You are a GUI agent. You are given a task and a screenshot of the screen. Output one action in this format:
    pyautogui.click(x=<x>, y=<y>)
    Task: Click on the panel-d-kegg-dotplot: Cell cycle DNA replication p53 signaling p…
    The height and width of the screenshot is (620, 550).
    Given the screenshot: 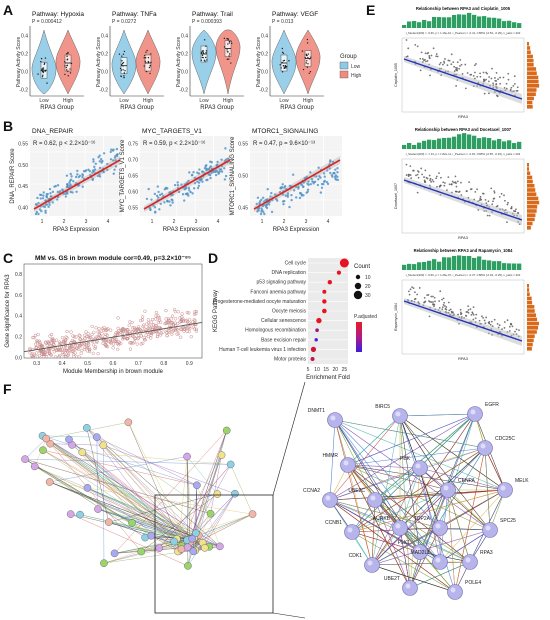 What is the action you would take?
    pyautogui.click(x=295, y=319)
    